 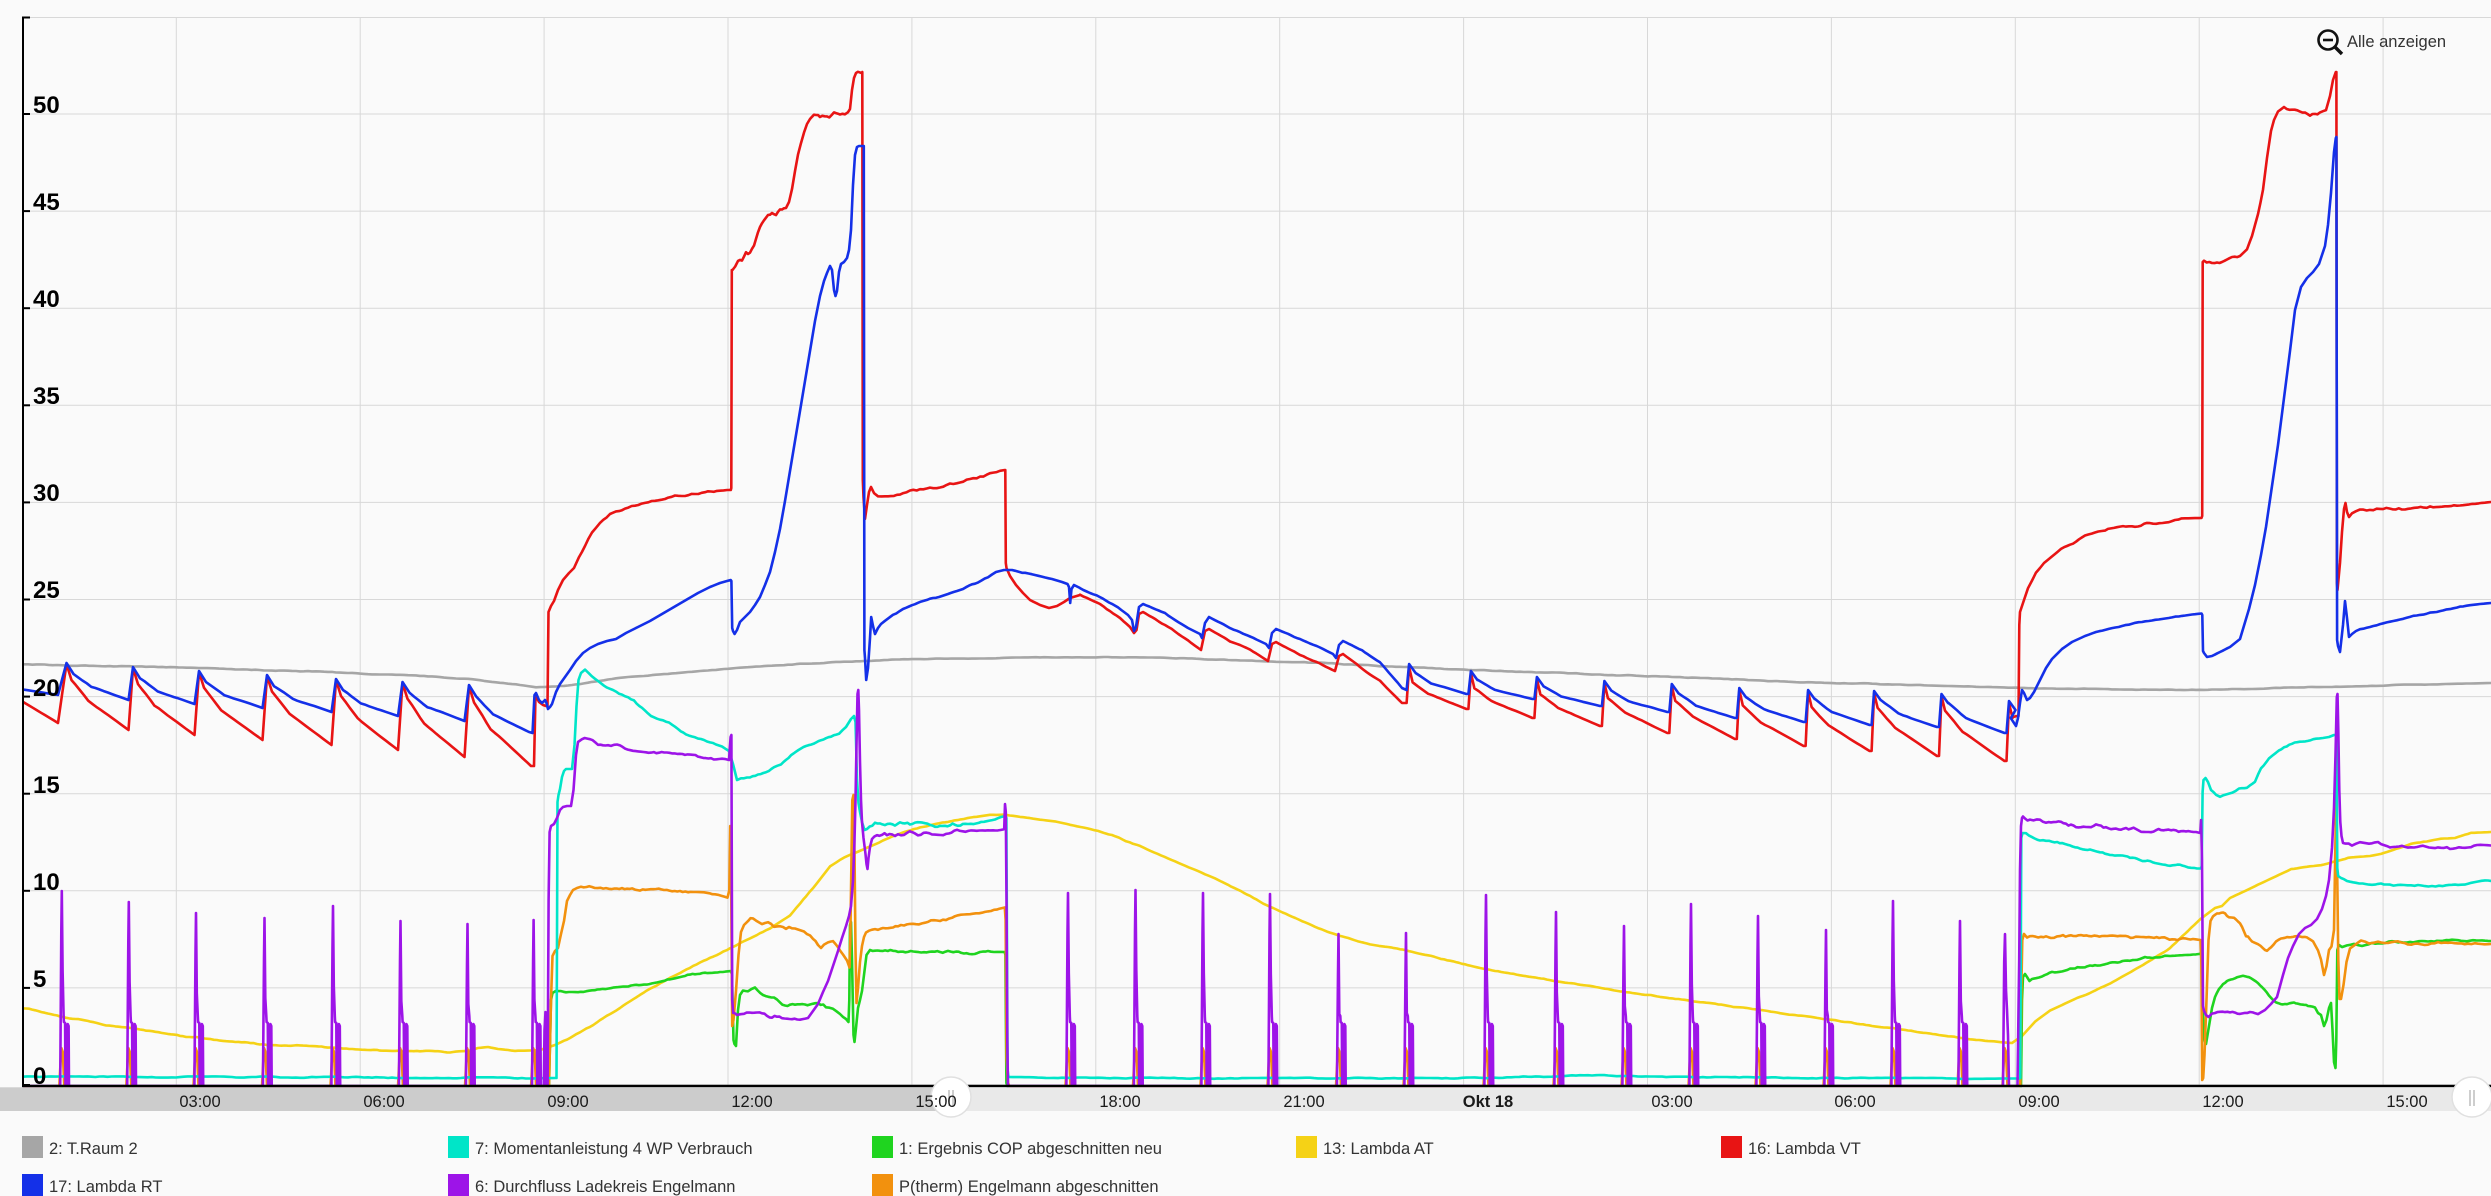 What do you see at coordinates (605, 1187) in the screenshot?
I see `svg-text:6: Durchfluss Ladekreis Engelm: 6: Durchfluss Ladekreis Engelmann` at bounding box center [605, 1187].